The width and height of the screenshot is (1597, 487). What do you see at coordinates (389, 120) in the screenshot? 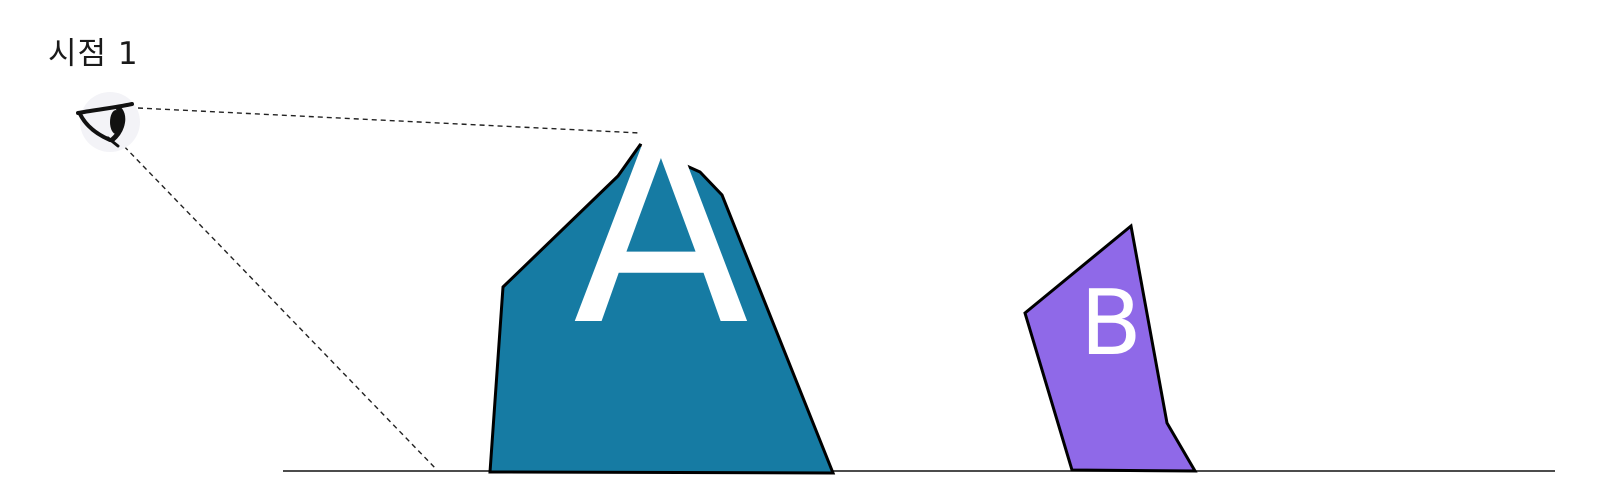
I see `sight-line-top` at bounding box center [389, 120].